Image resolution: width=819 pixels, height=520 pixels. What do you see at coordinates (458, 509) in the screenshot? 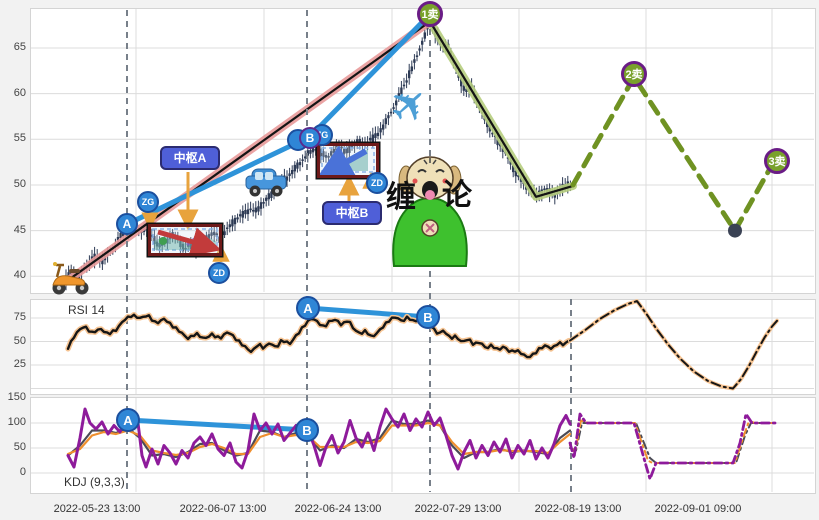
I see `x-axis-label: 2022-07-29 13:00` at bounding box center [458, 509].